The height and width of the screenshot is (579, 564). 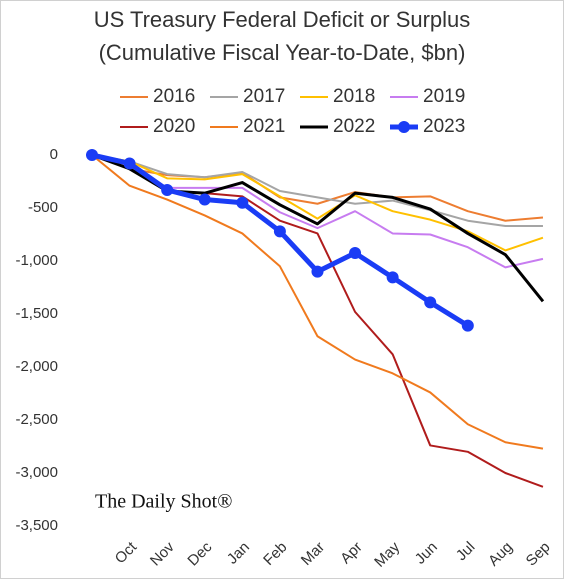 What do you see at coordinates (36, 366) in the screenshot?
I see `y-tick-label: -2,000` at bounding box center [36, 366].